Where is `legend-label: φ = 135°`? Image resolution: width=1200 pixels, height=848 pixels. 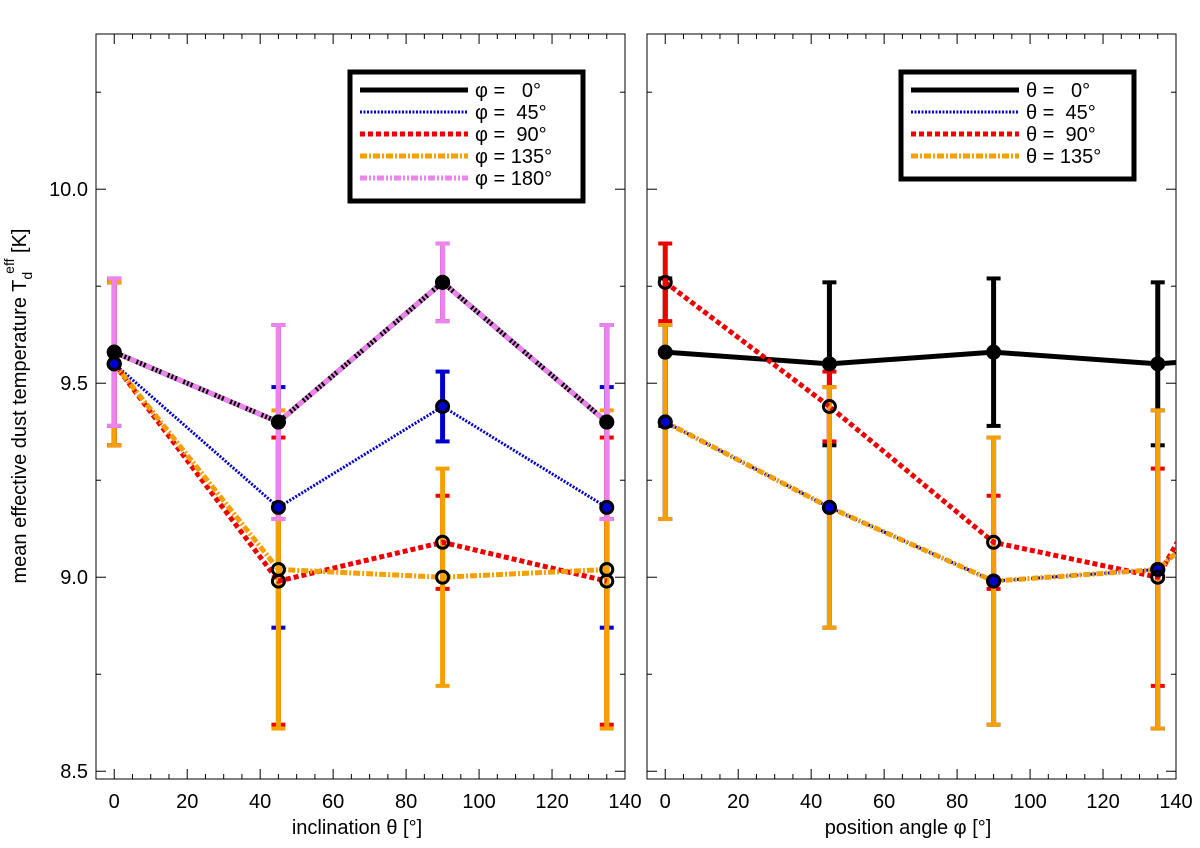
legend-label: φ = 135° is located at coordinates (513, 157).